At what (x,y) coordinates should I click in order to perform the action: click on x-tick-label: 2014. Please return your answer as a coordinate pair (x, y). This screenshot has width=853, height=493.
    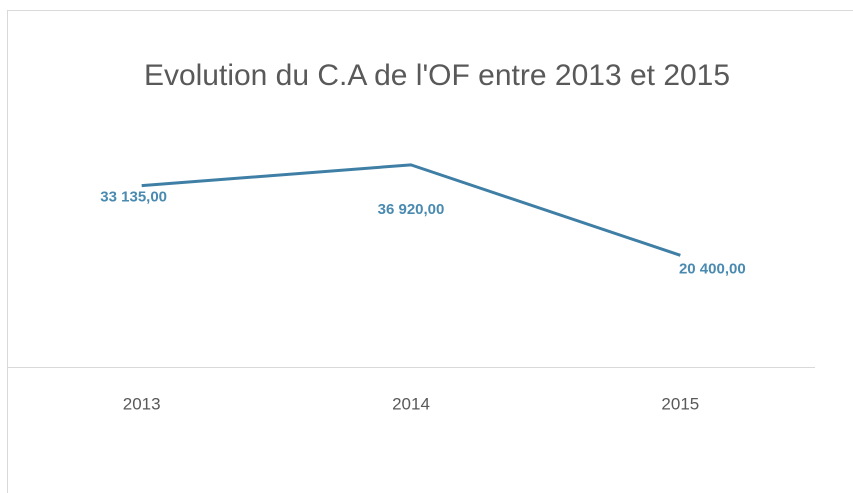
    Looking at the image, I should click on (411, 403).